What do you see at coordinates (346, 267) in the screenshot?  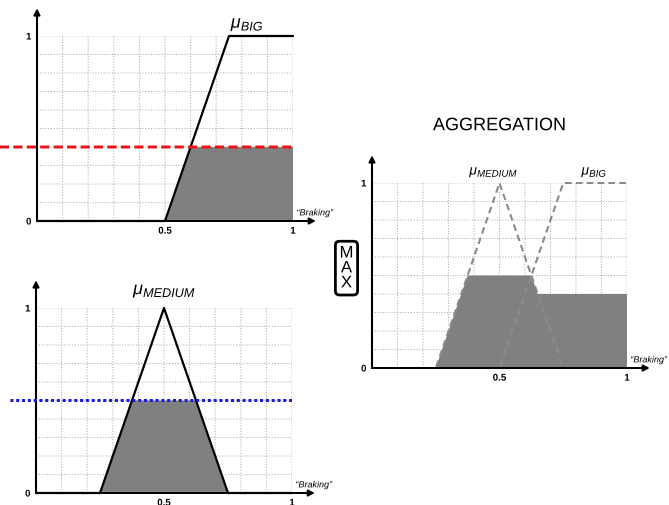 I see `y-axis-title: MAX` at bounding box center [346, 267].